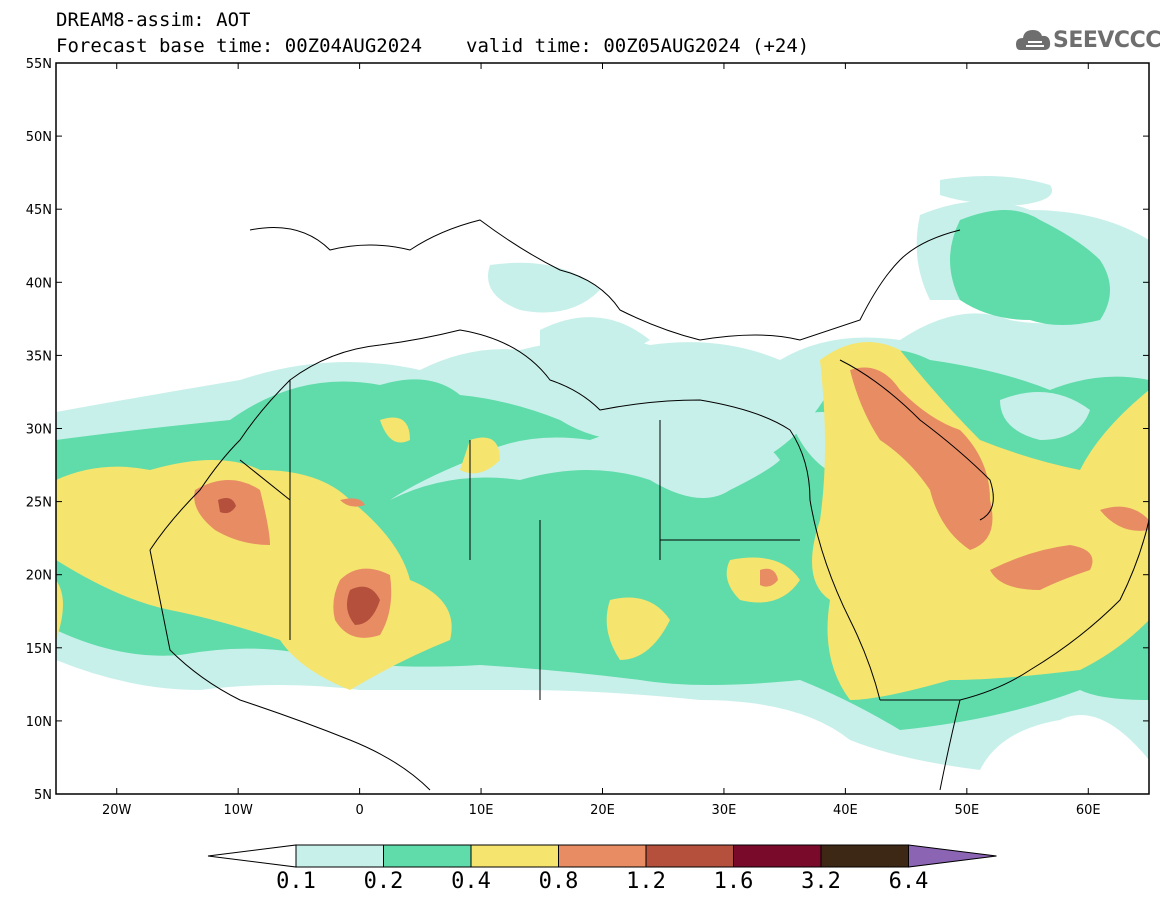  I want to click on cloud-icon, so click(1033, 40).